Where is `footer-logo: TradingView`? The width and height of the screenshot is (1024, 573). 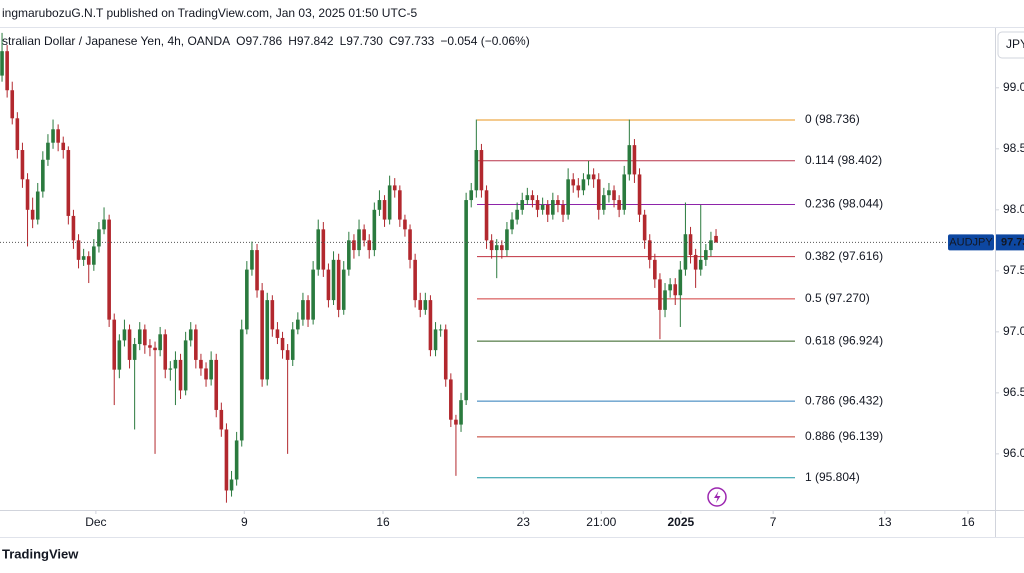 footer-logo: TradingView is located at coordinates (40, 553).